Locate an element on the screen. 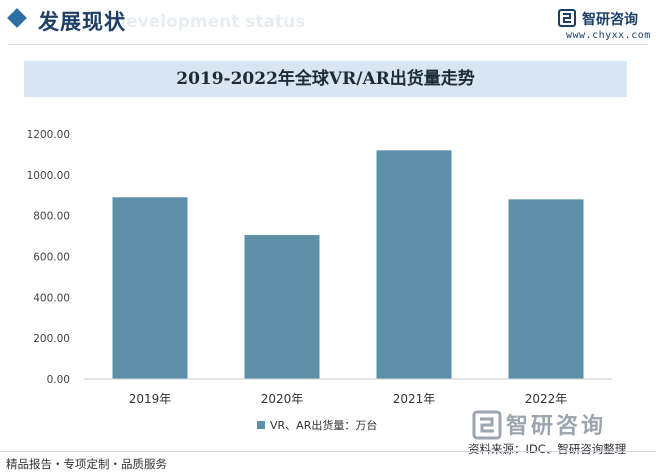  brand-name: 智研咨询 is located at coordinates (610, 20).